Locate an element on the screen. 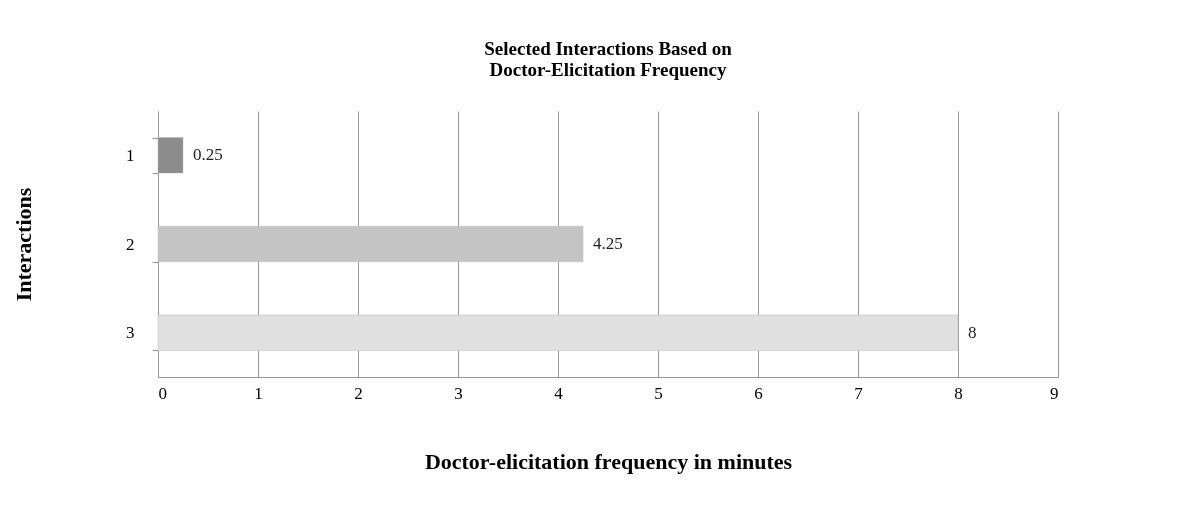 The height and width of the screenshot is (521, 1196). x-tick-label: 8 is located at coordinates (958, 393).